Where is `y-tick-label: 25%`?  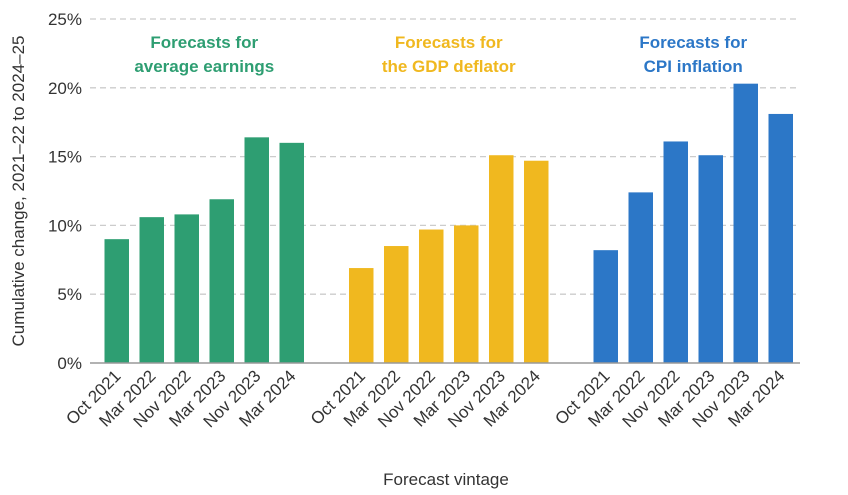 y-tick-label: 25% is located at coordinates (65, 19).